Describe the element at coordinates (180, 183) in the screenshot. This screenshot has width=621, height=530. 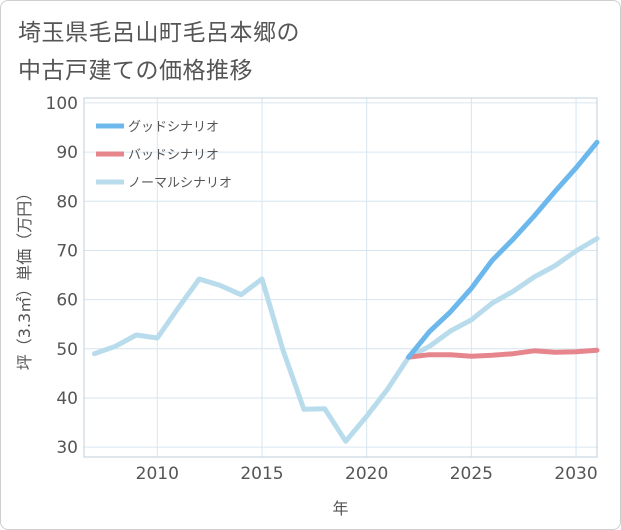
I see `legend-label-2: ノーマルシナリオ` at that location.